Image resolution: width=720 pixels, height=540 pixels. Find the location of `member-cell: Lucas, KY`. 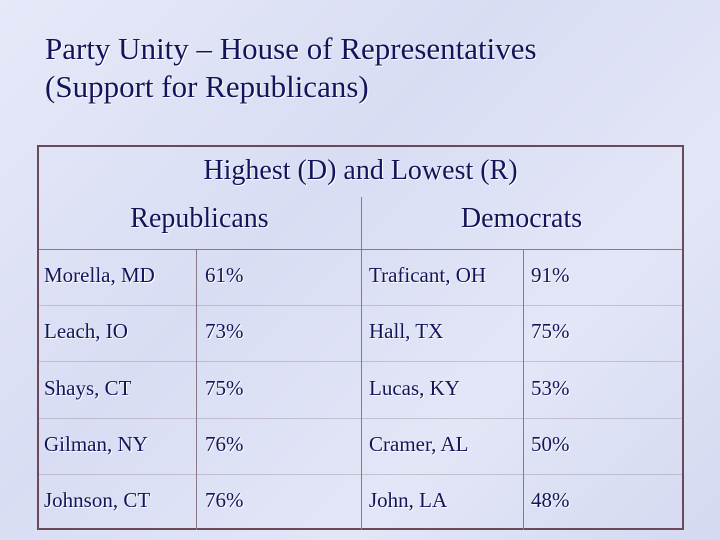

member-cell: Lucas, KY is located at coordinates (414, 387).